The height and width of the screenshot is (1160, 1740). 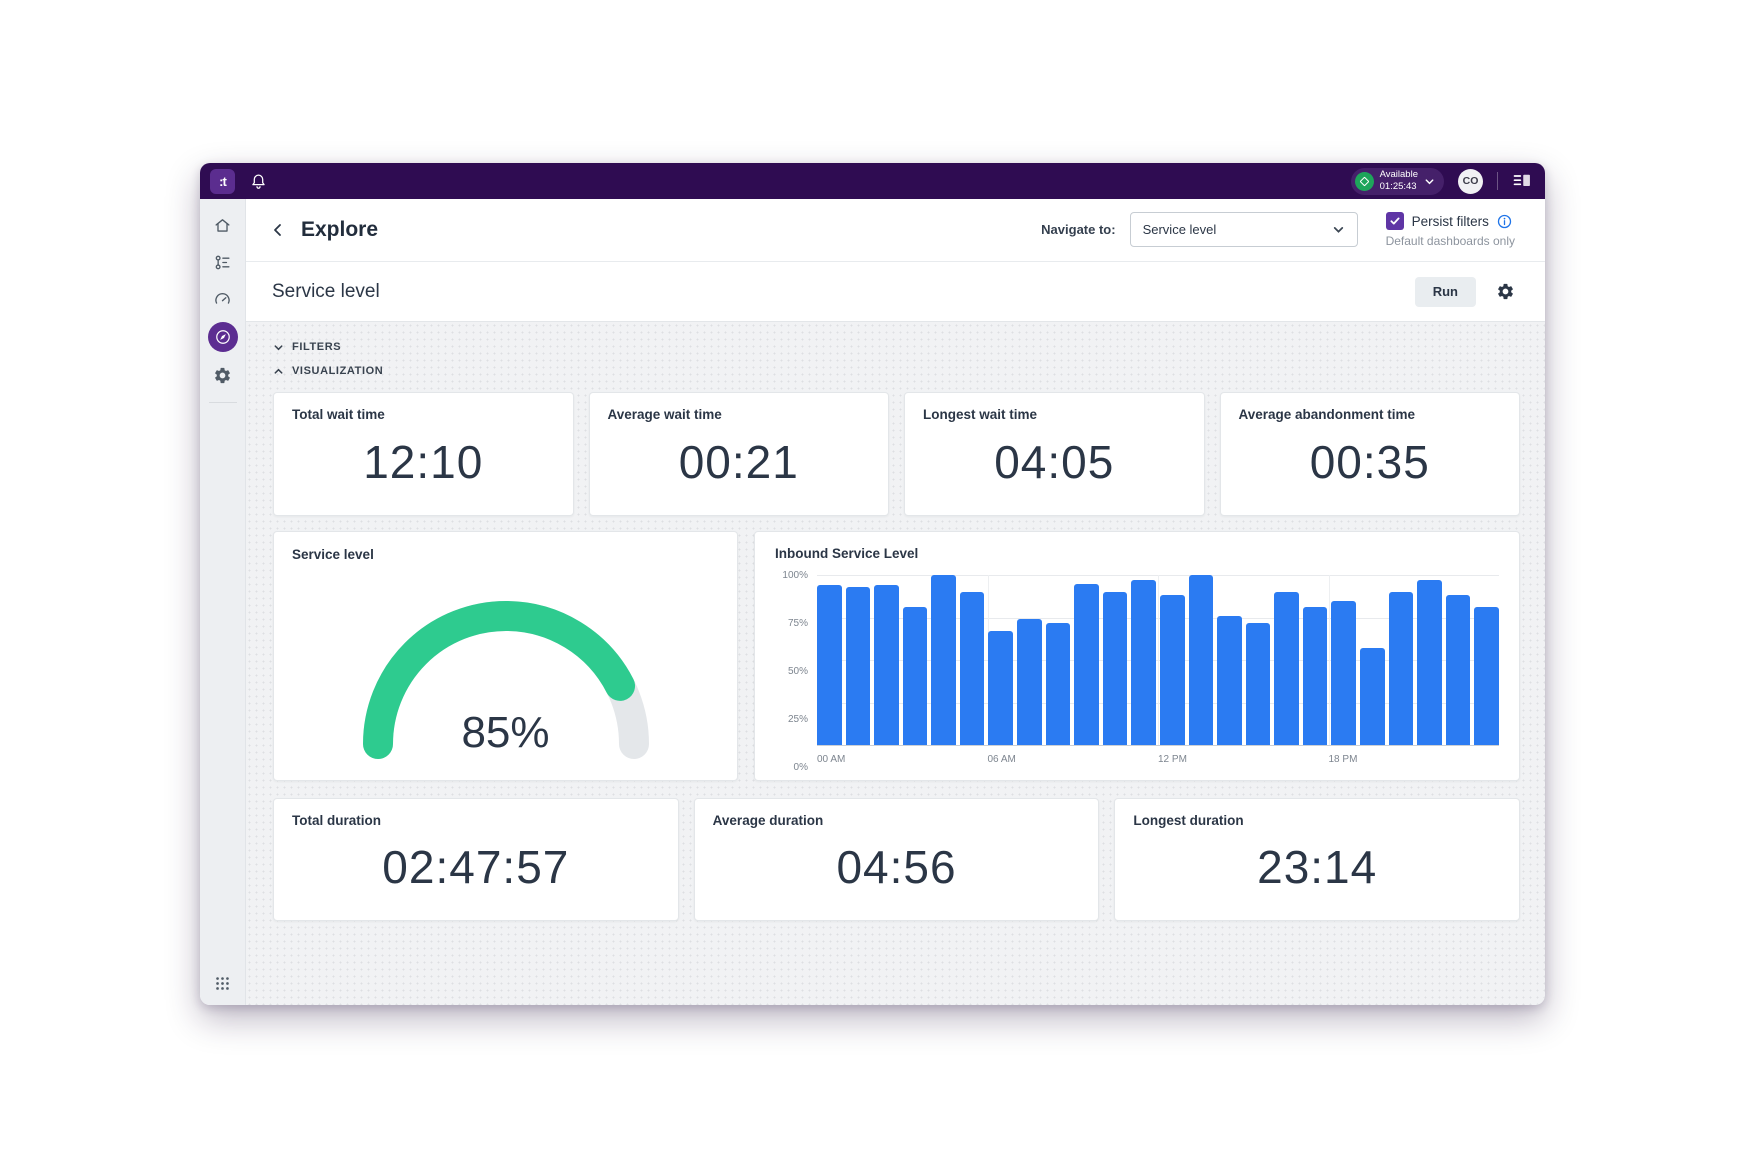 What do you see at coordinates (1188, 820) in the screenshot?
I see `duration-label: Longest duration` at bounding box center [1188, 820].